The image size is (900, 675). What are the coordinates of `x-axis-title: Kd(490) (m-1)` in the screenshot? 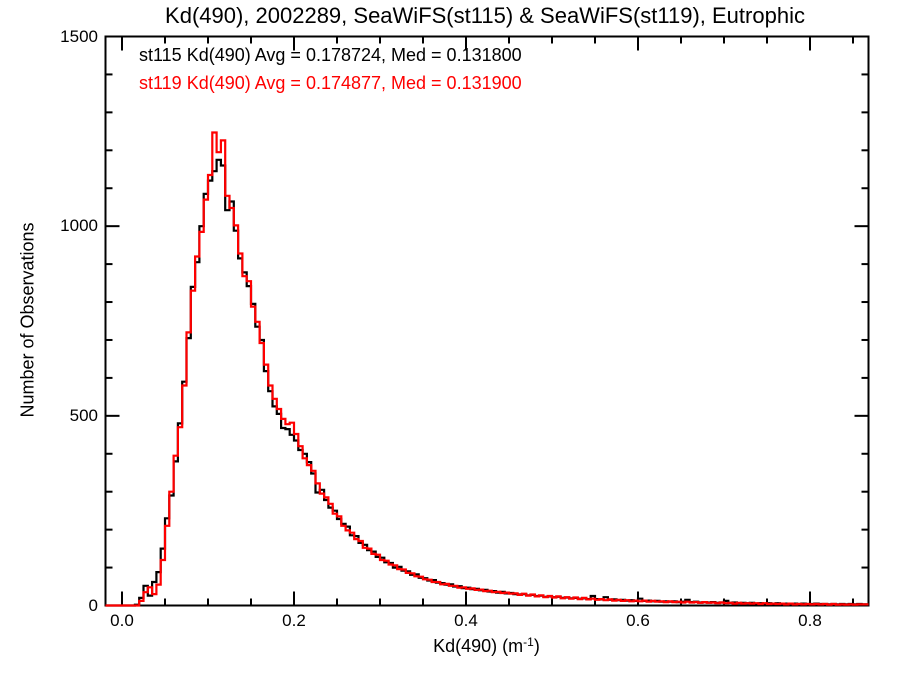 It's located at (486, 646).